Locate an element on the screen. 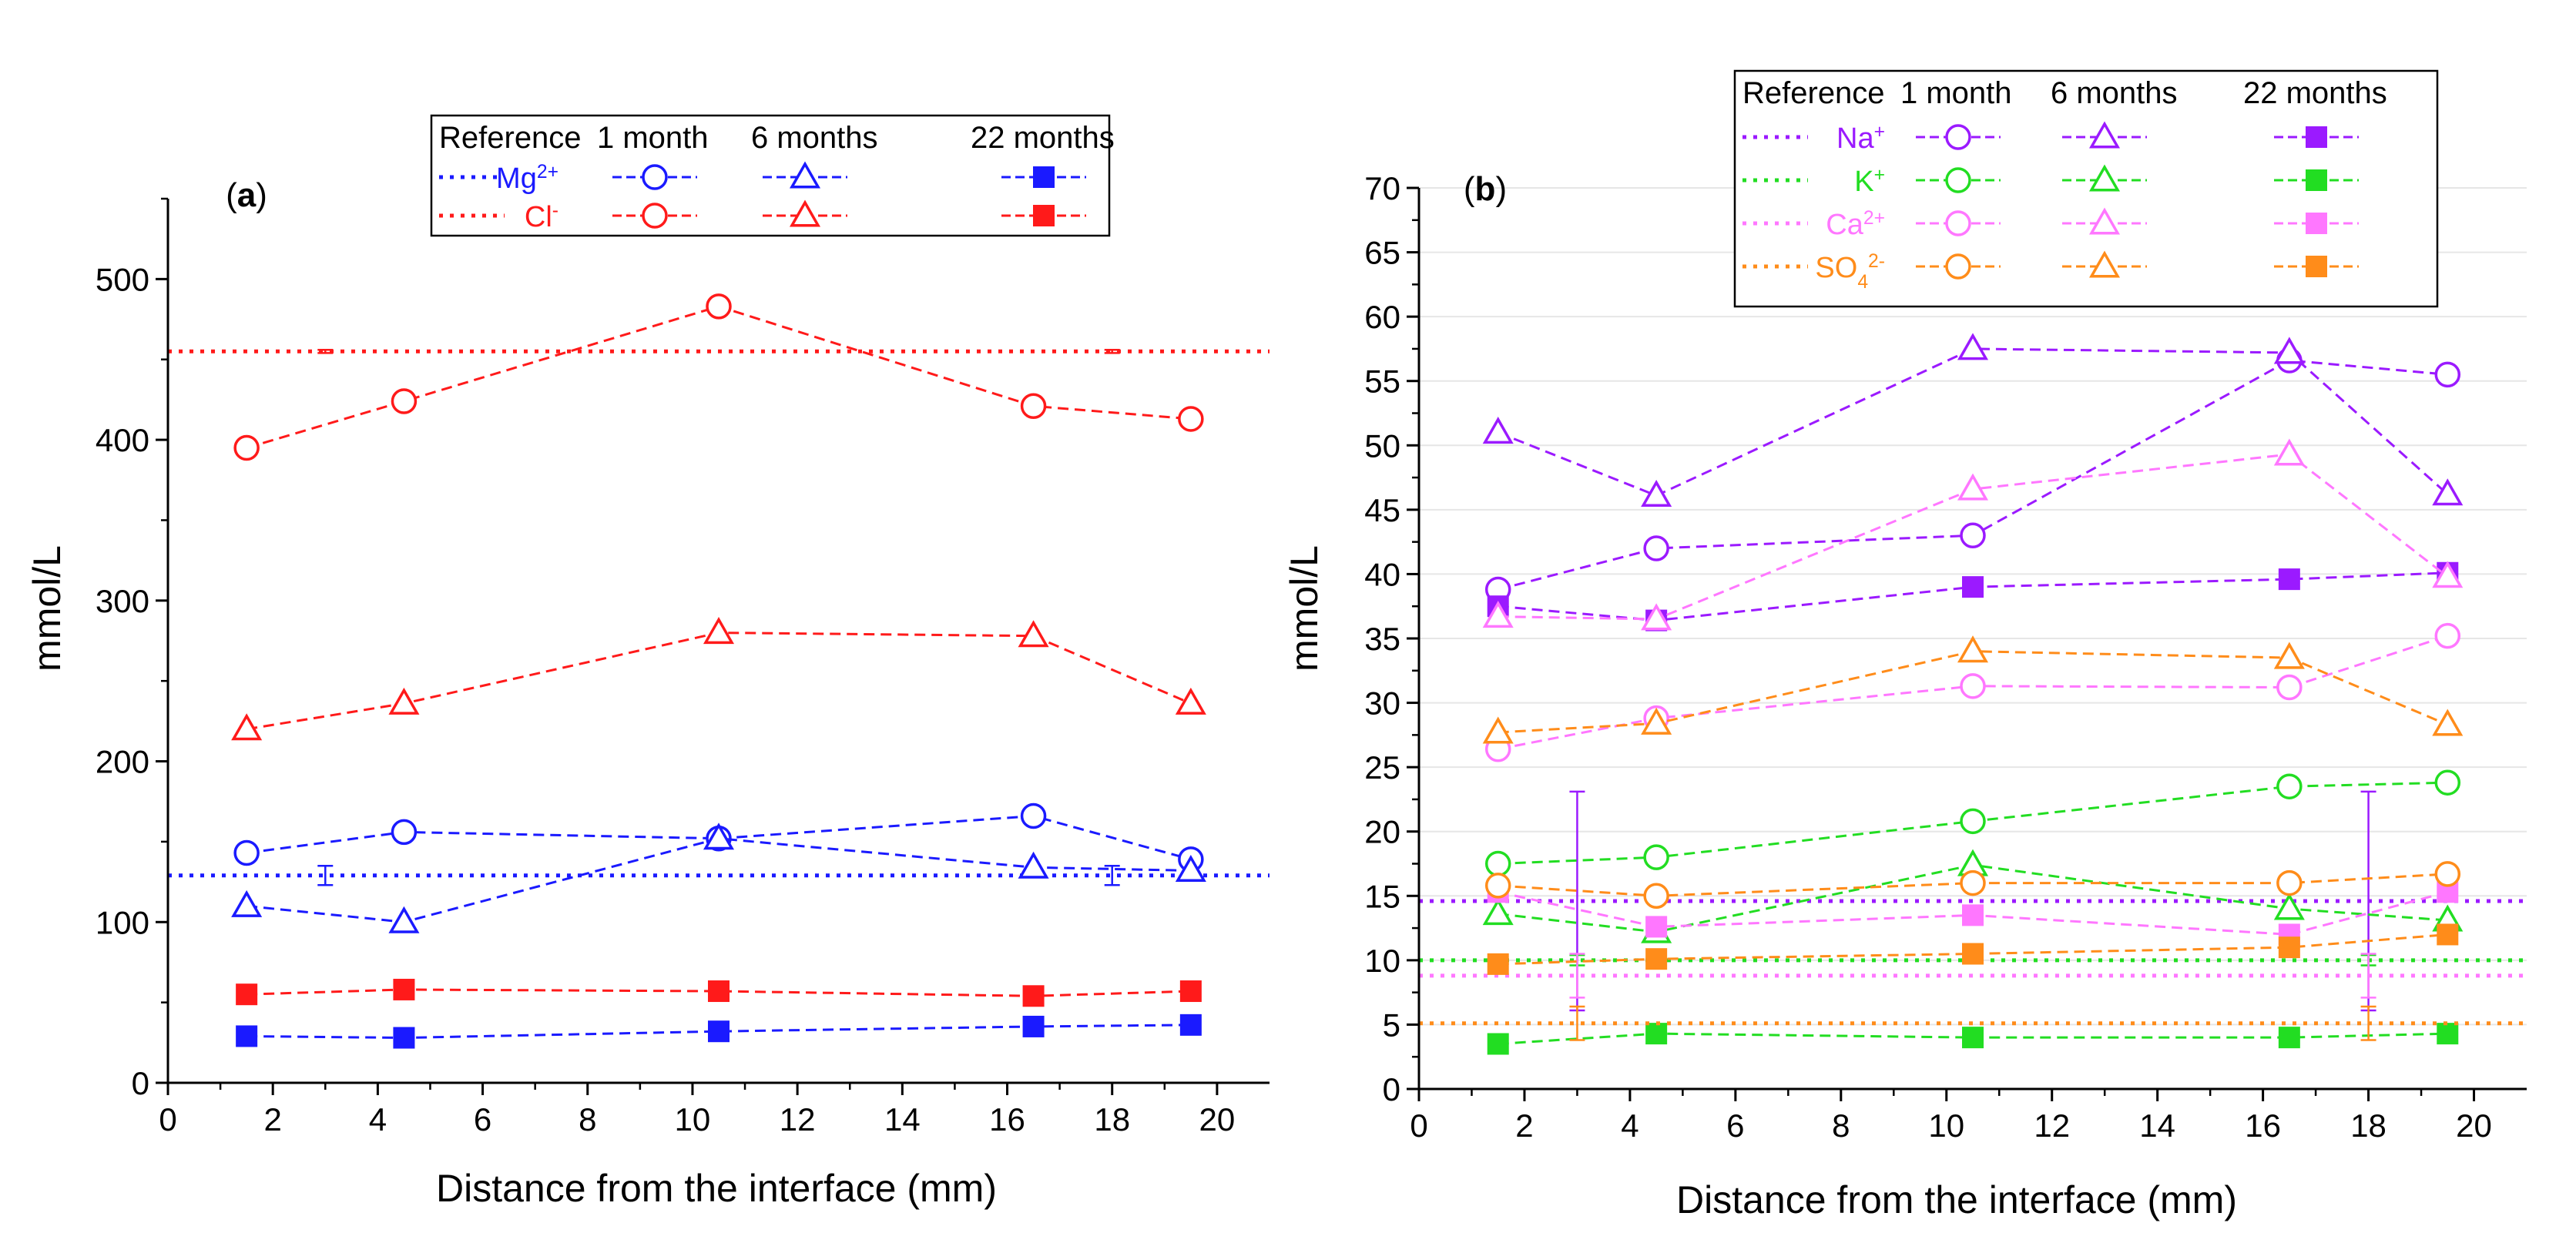 This screenshot has height=1243, width=2576. mg-months_22-line is located at coordinates (719, 1032).